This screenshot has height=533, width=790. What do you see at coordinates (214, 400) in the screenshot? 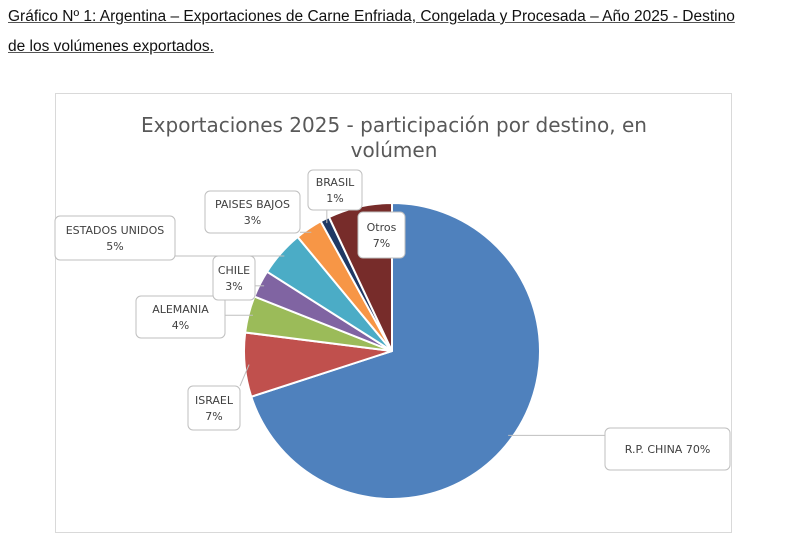
I see `data-label-name: ISRAEL` at bounding box center [214, 400].